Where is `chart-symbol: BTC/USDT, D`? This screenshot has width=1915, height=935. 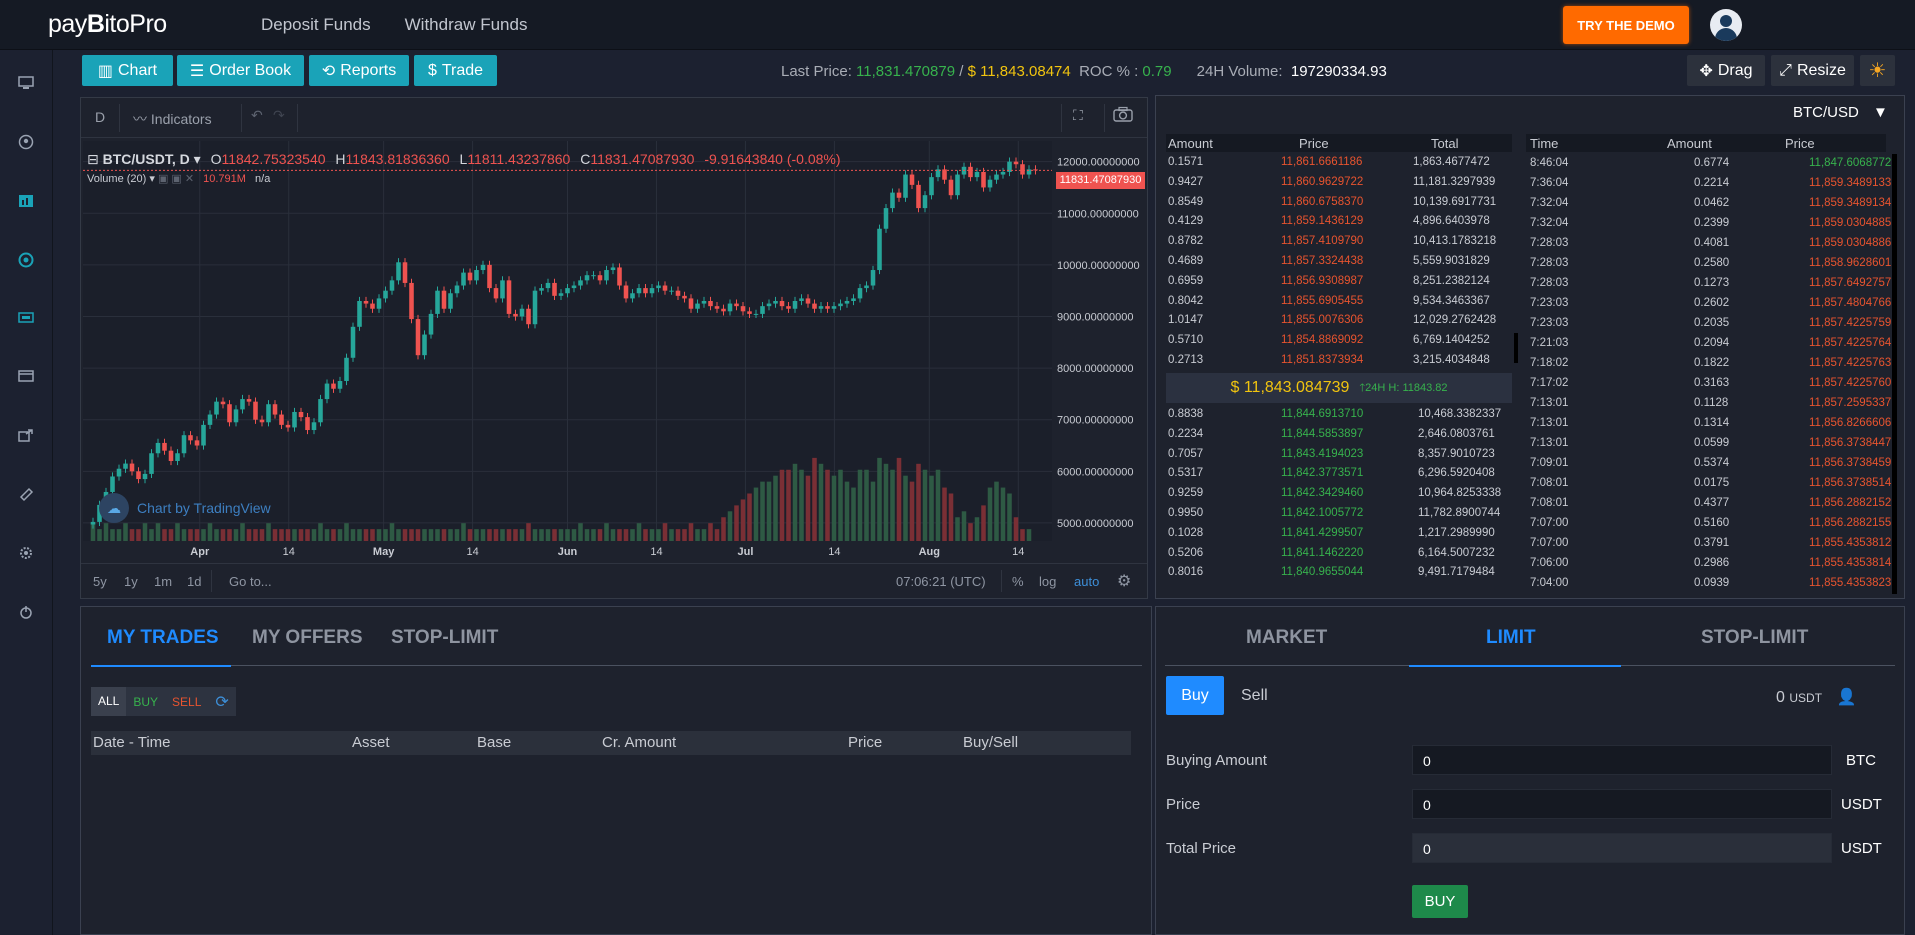 chart-symbol: BTC/USDT, D is located at coordinates (146, 159).